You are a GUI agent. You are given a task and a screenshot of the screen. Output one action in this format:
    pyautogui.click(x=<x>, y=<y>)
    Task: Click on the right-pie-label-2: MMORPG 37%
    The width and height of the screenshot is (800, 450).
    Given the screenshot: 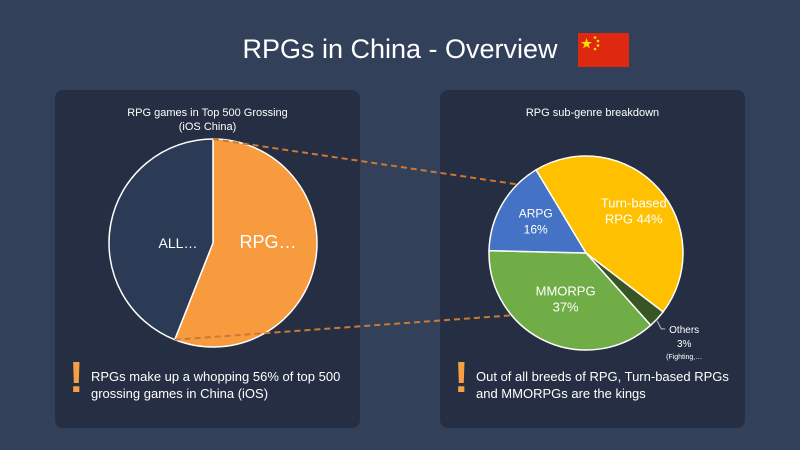 What is the action you would take?
    pyautogui.click(x=566, y=298)
    